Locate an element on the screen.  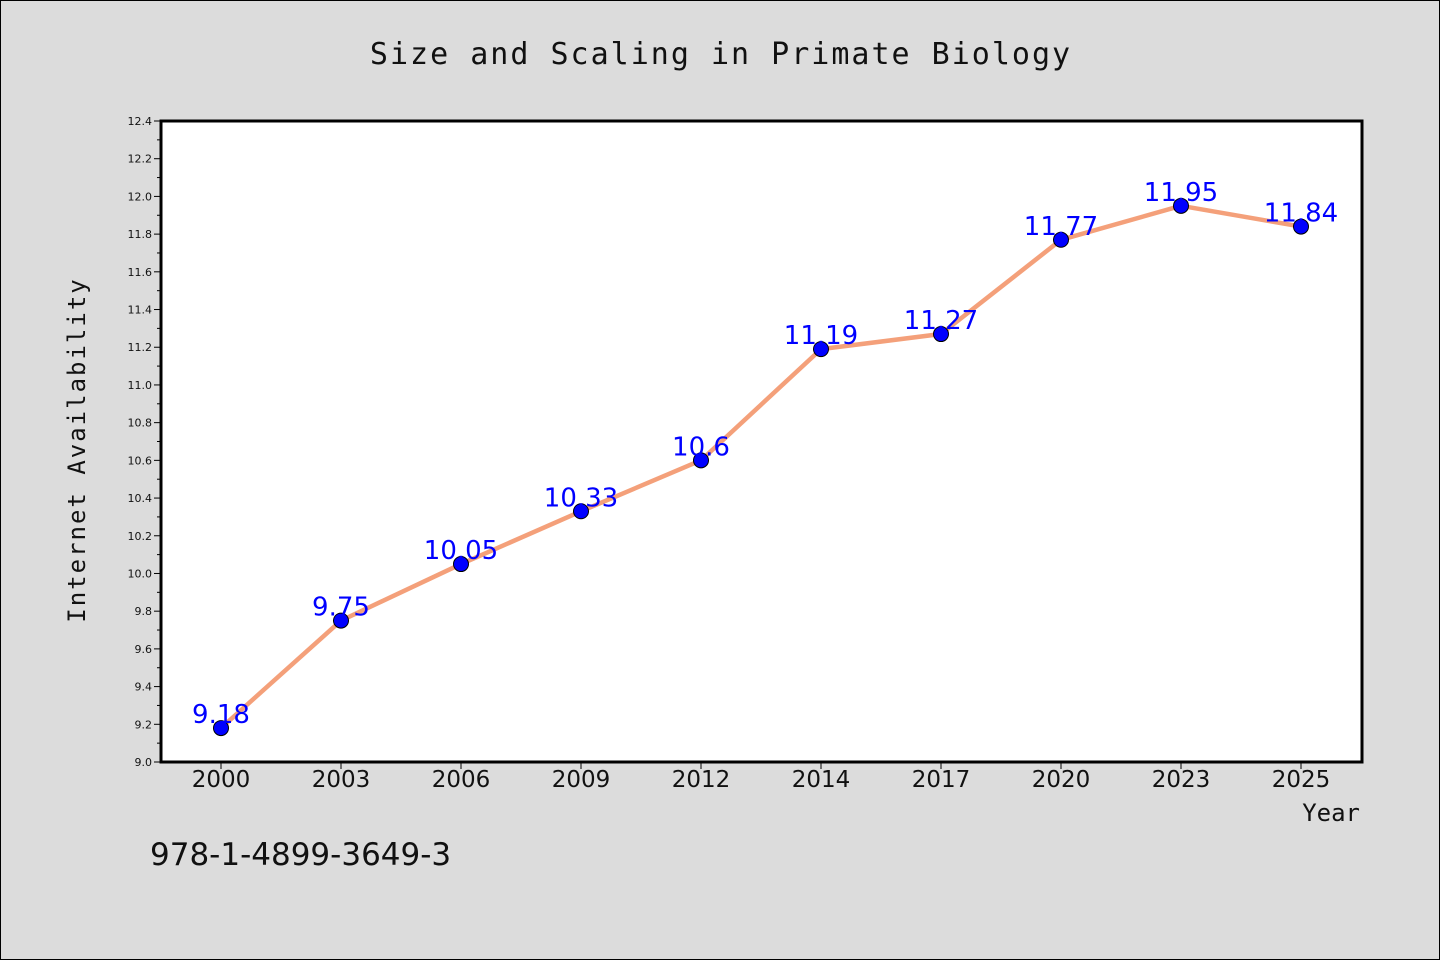
y-axis-label: Internet Availability is located at coordinates (77, 449).